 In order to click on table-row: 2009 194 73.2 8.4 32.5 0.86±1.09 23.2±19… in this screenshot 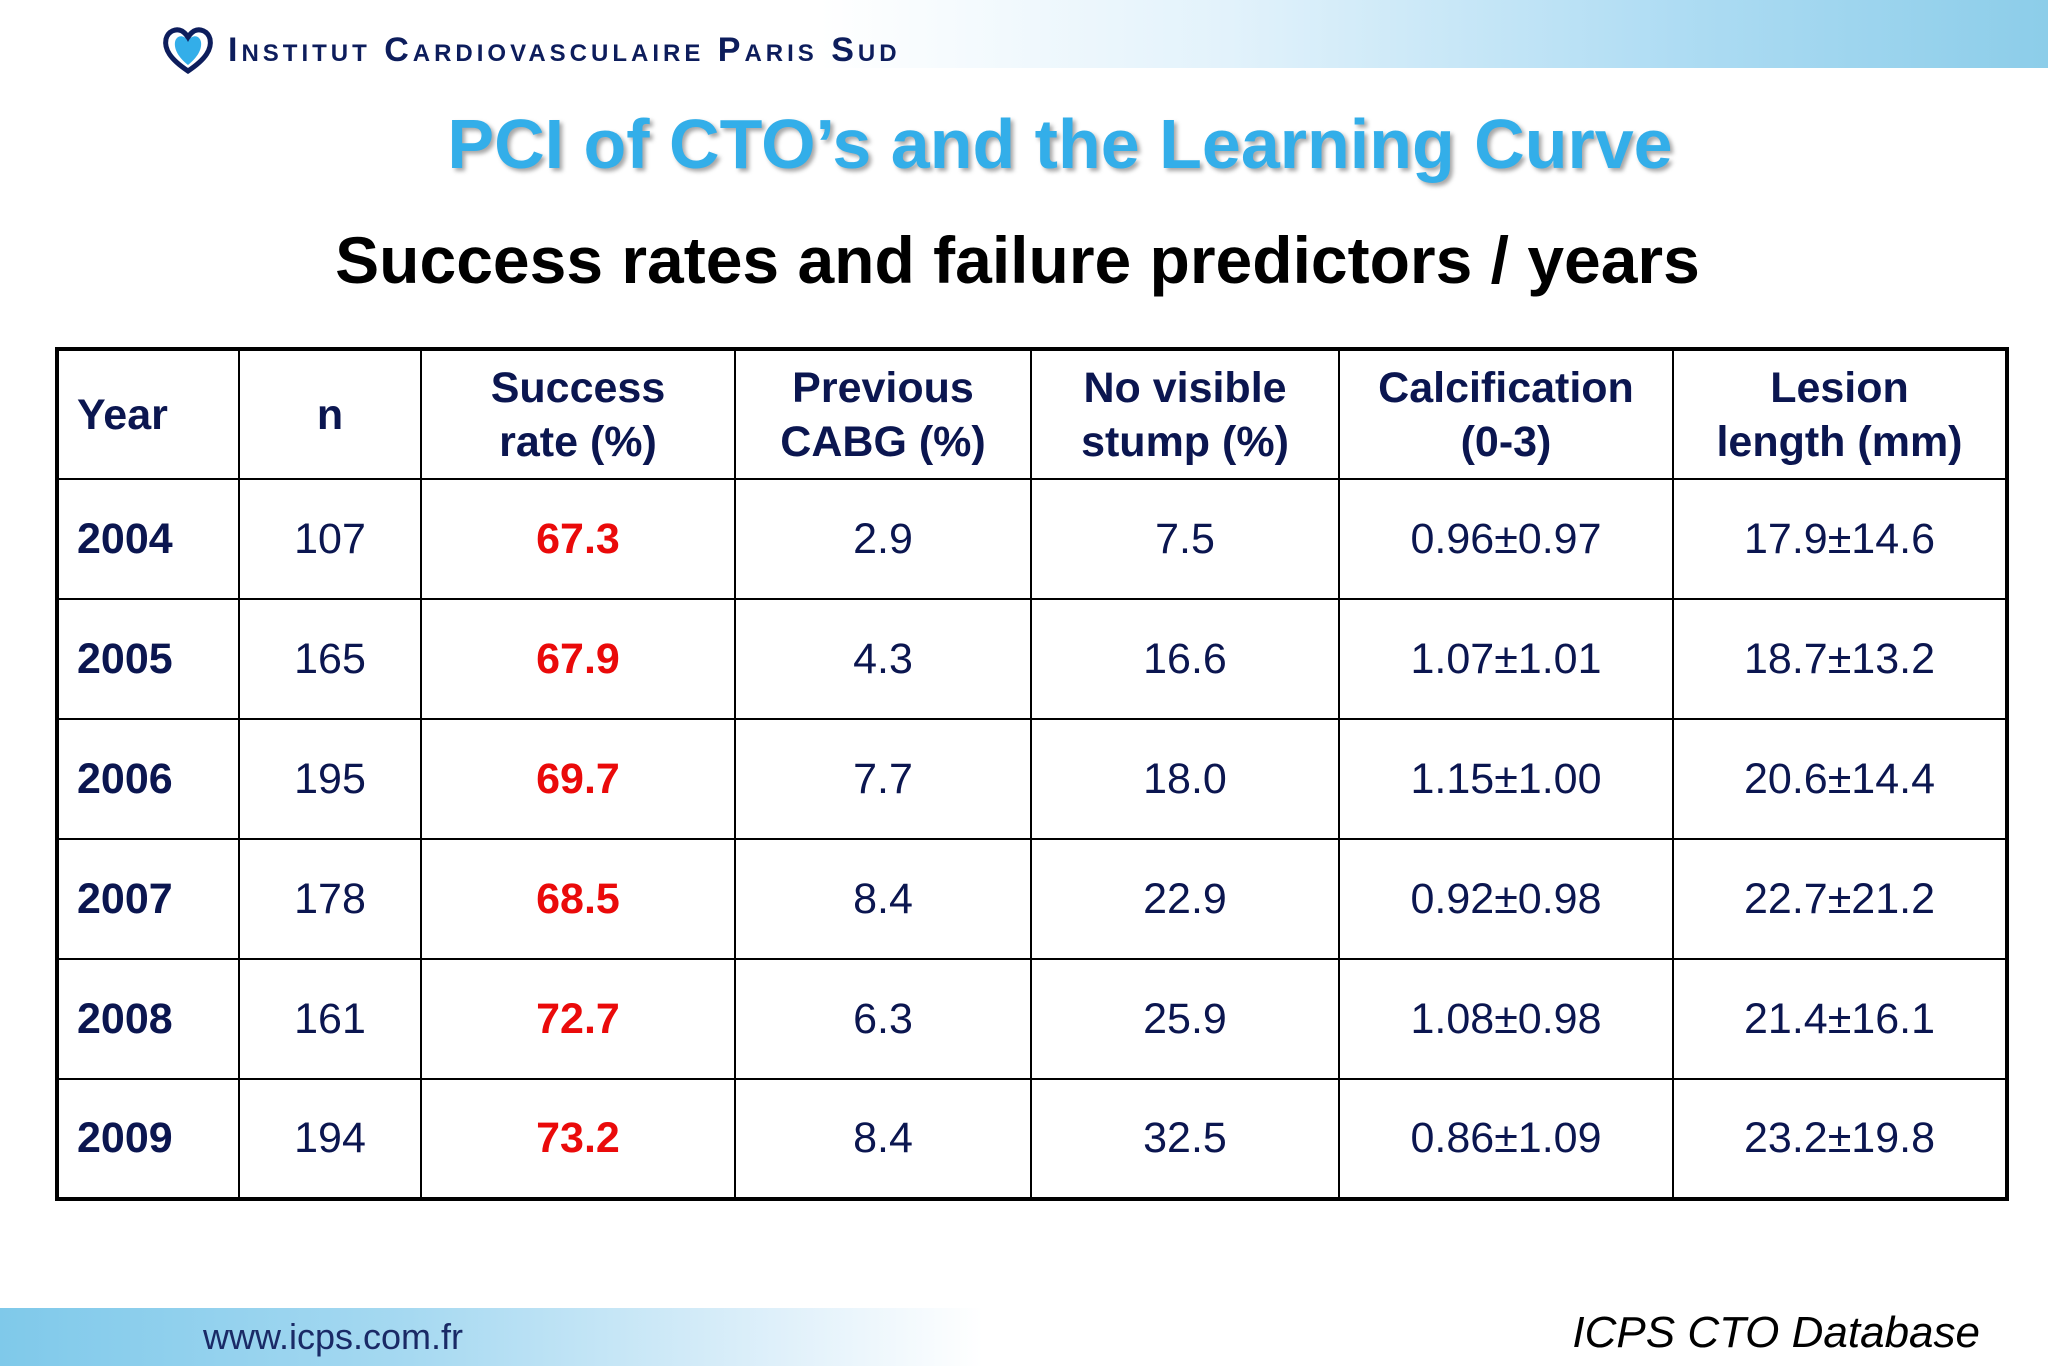, I will do `click(1032, 1139)`.